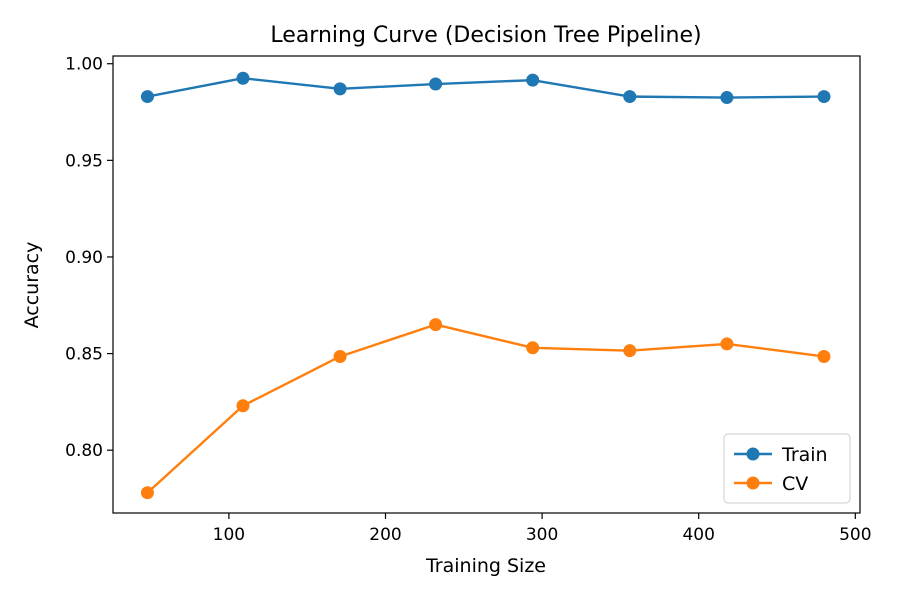 Image resolution: width=900 pixels, height=600 pixels. What do you see at coordinates (84, 161) in the screenshot?
I see `y-tick-label: 0.95` at bounding box center [84, 161].